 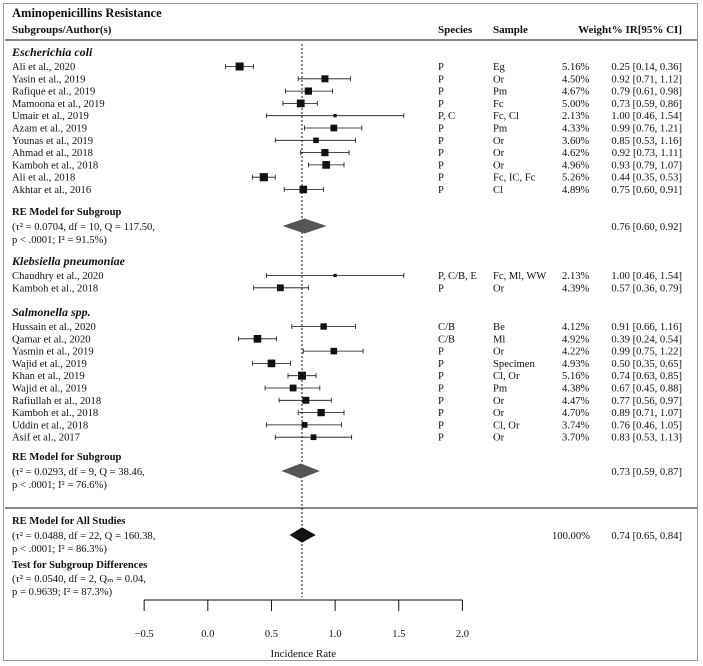 What do you see at coordinates (48, 376) in the screenshot?
I see `study-author: Khan et al., 2019` at bounding box center [48, 376].